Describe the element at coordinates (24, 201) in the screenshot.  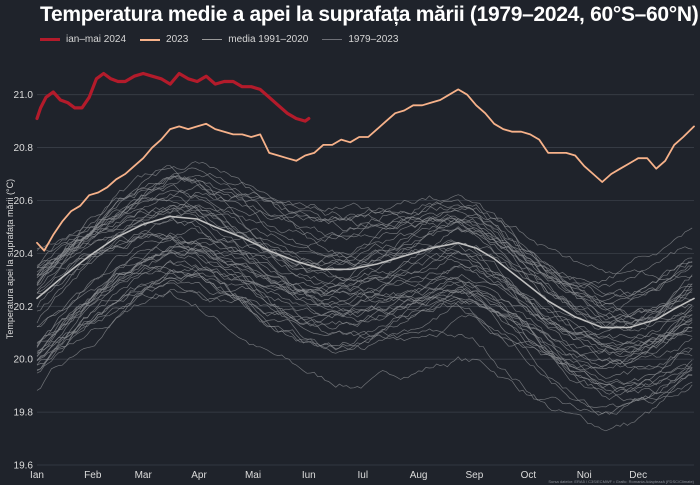
I see `y-tick-label: 20.6` at that location.